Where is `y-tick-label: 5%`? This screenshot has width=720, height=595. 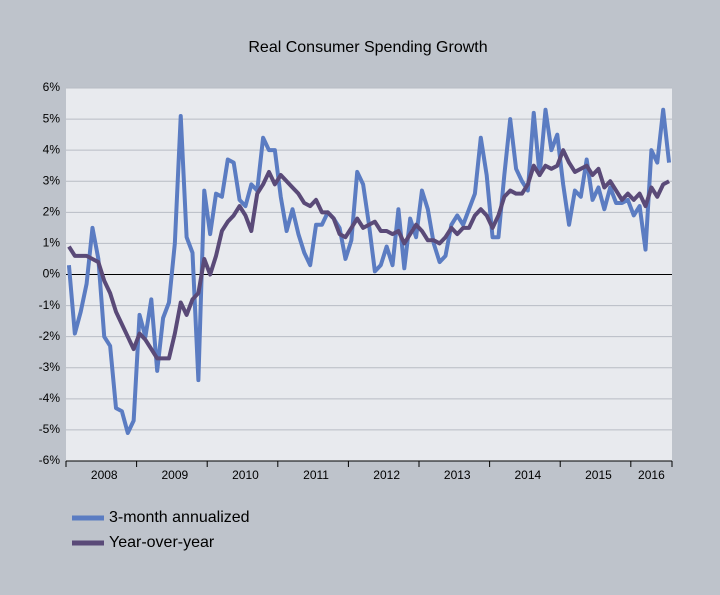 y-tick-label: 5% is located at coordinates (52, 118).